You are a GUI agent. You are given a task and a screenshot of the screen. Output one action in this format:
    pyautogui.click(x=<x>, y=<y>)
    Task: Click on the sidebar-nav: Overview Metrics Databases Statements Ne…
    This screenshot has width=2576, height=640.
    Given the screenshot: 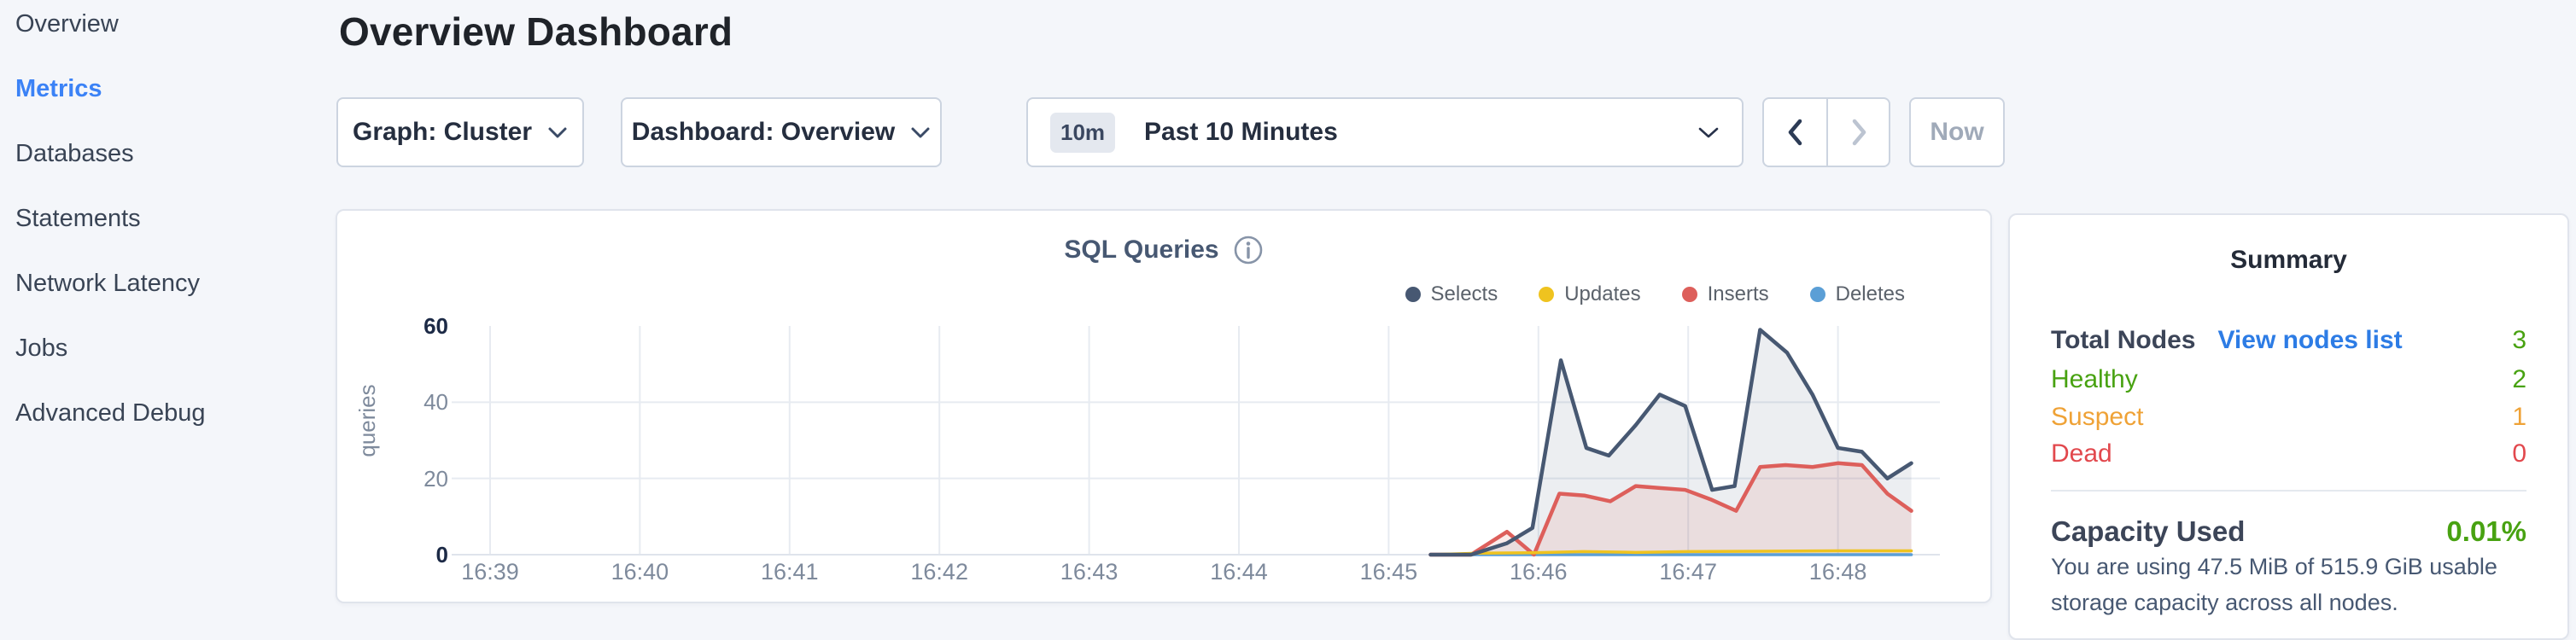 What is the action you would take?
    pyautogui.click(x=162, y=223)
    